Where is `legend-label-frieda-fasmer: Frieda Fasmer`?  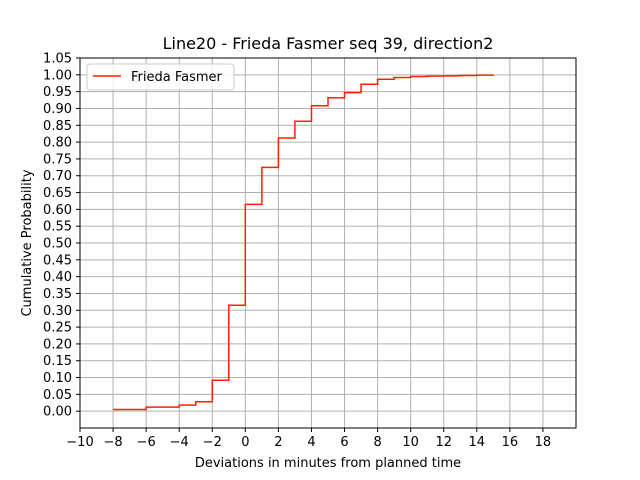 legend-label-frieda-fasmer: Frieda Fasmer is located at coordinates (177, 77).